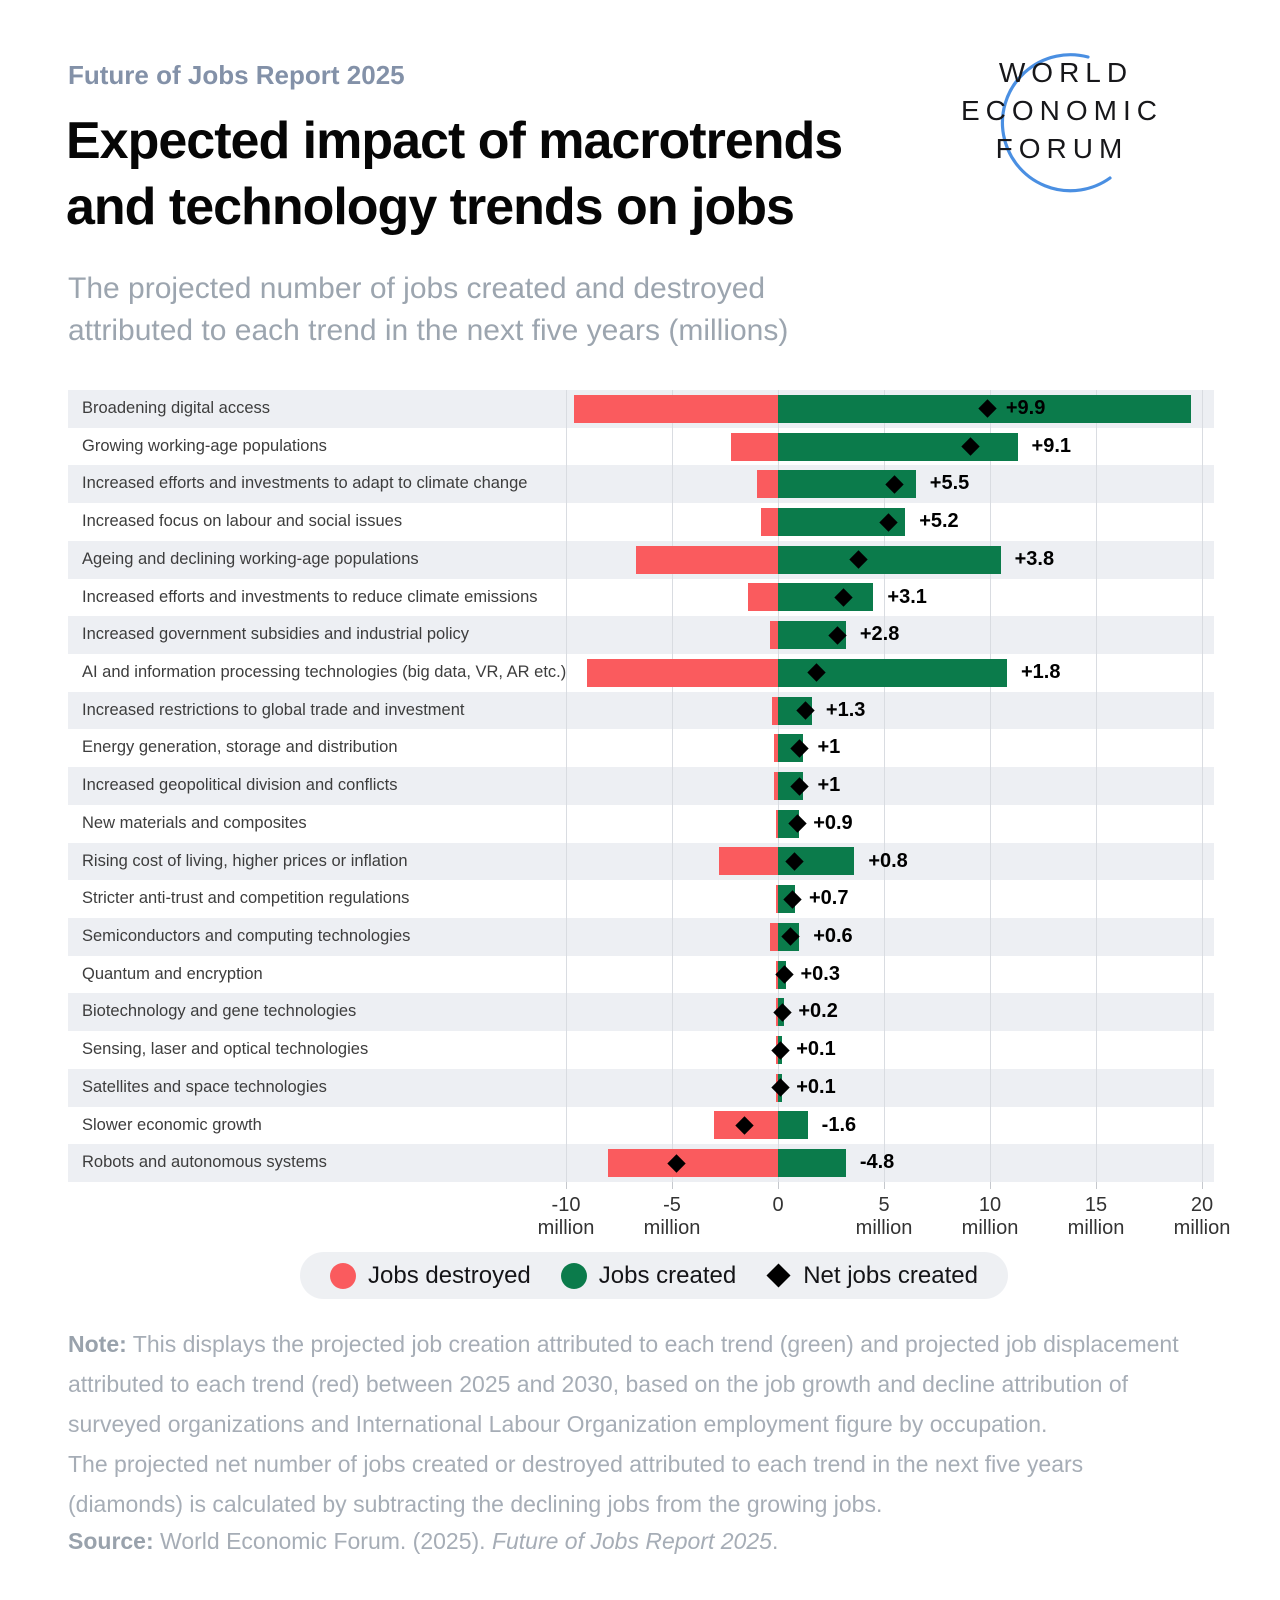  Describe the element at coordinates (780, 1087) in the screenshot. I see `net-jobs-diamond` at that location.